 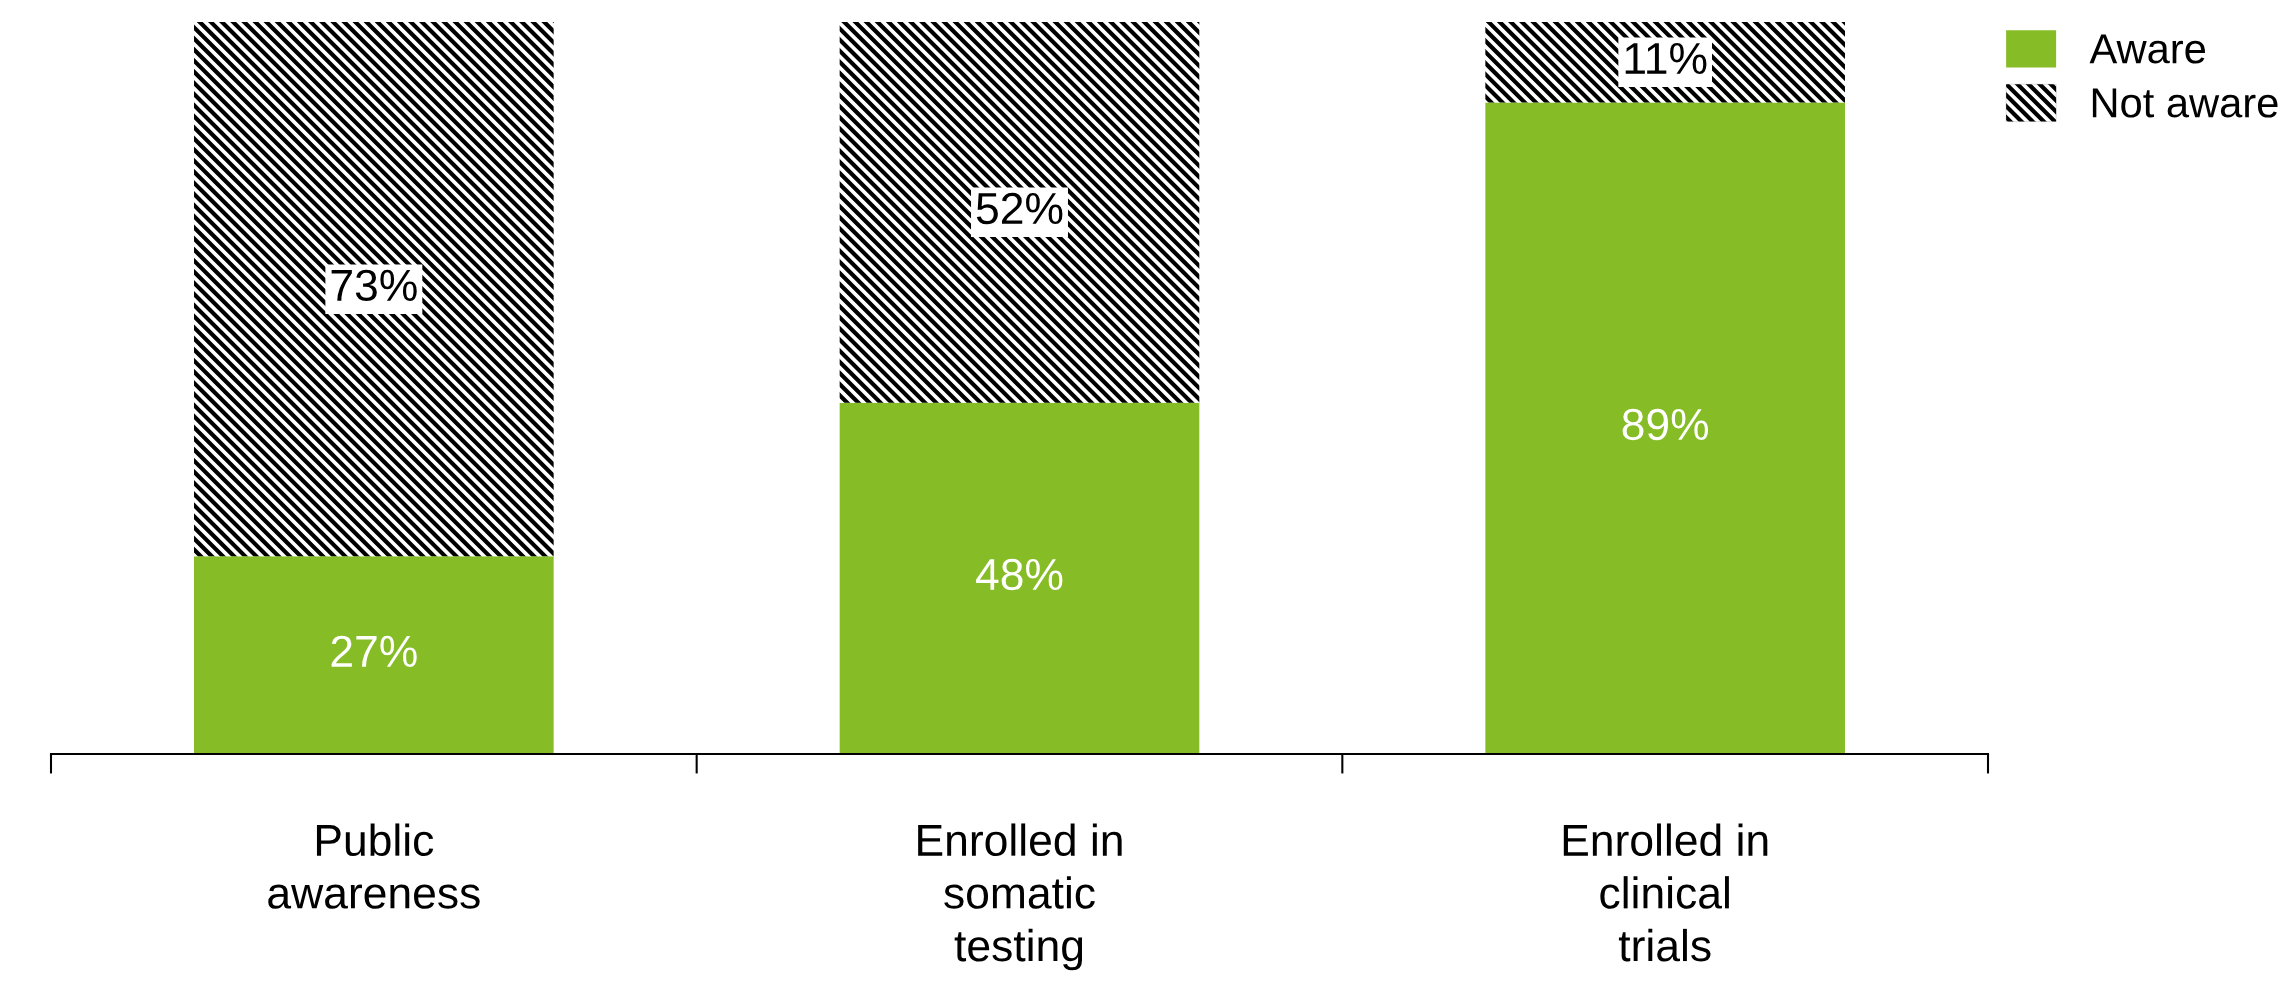 I want to click on data-label: 48%, so click(x=1019, y=574).